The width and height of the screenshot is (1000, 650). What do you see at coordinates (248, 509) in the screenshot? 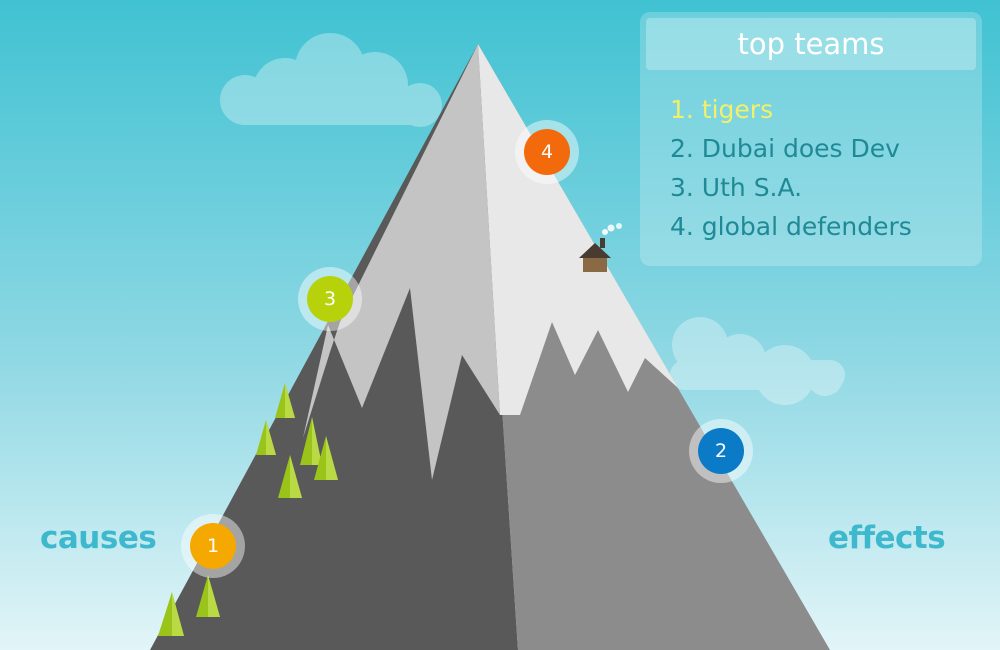
I see `pine-trees` at bounding box center [248, 509].